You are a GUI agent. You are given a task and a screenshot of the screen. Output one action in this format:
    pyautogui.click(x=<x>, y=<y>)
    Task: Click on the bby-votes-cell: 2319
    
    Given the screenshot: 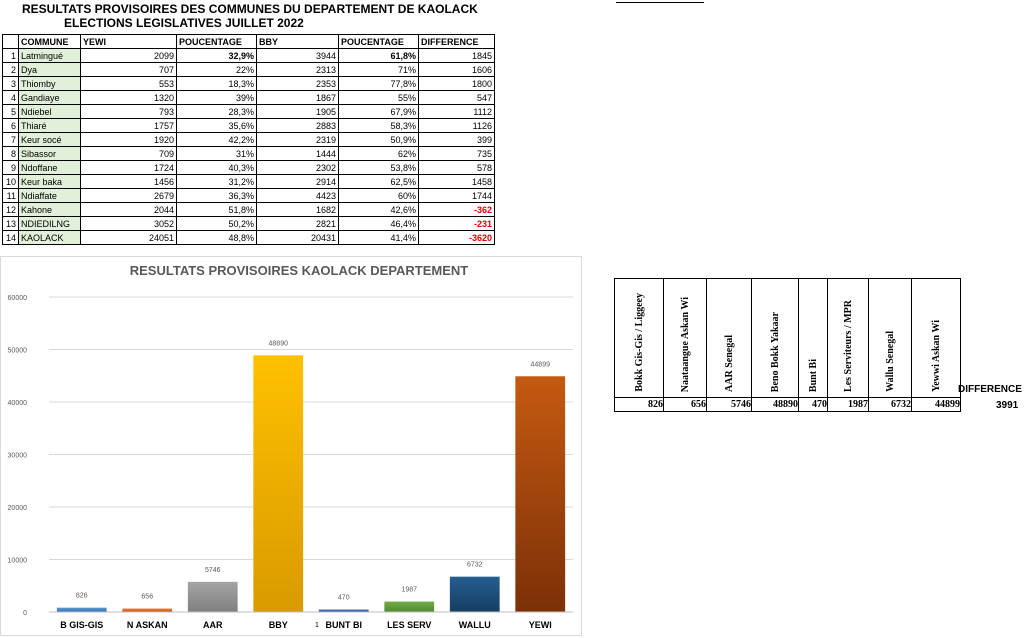 What is the action you would take?
    pyautogui.click(x=297, y=139)
    